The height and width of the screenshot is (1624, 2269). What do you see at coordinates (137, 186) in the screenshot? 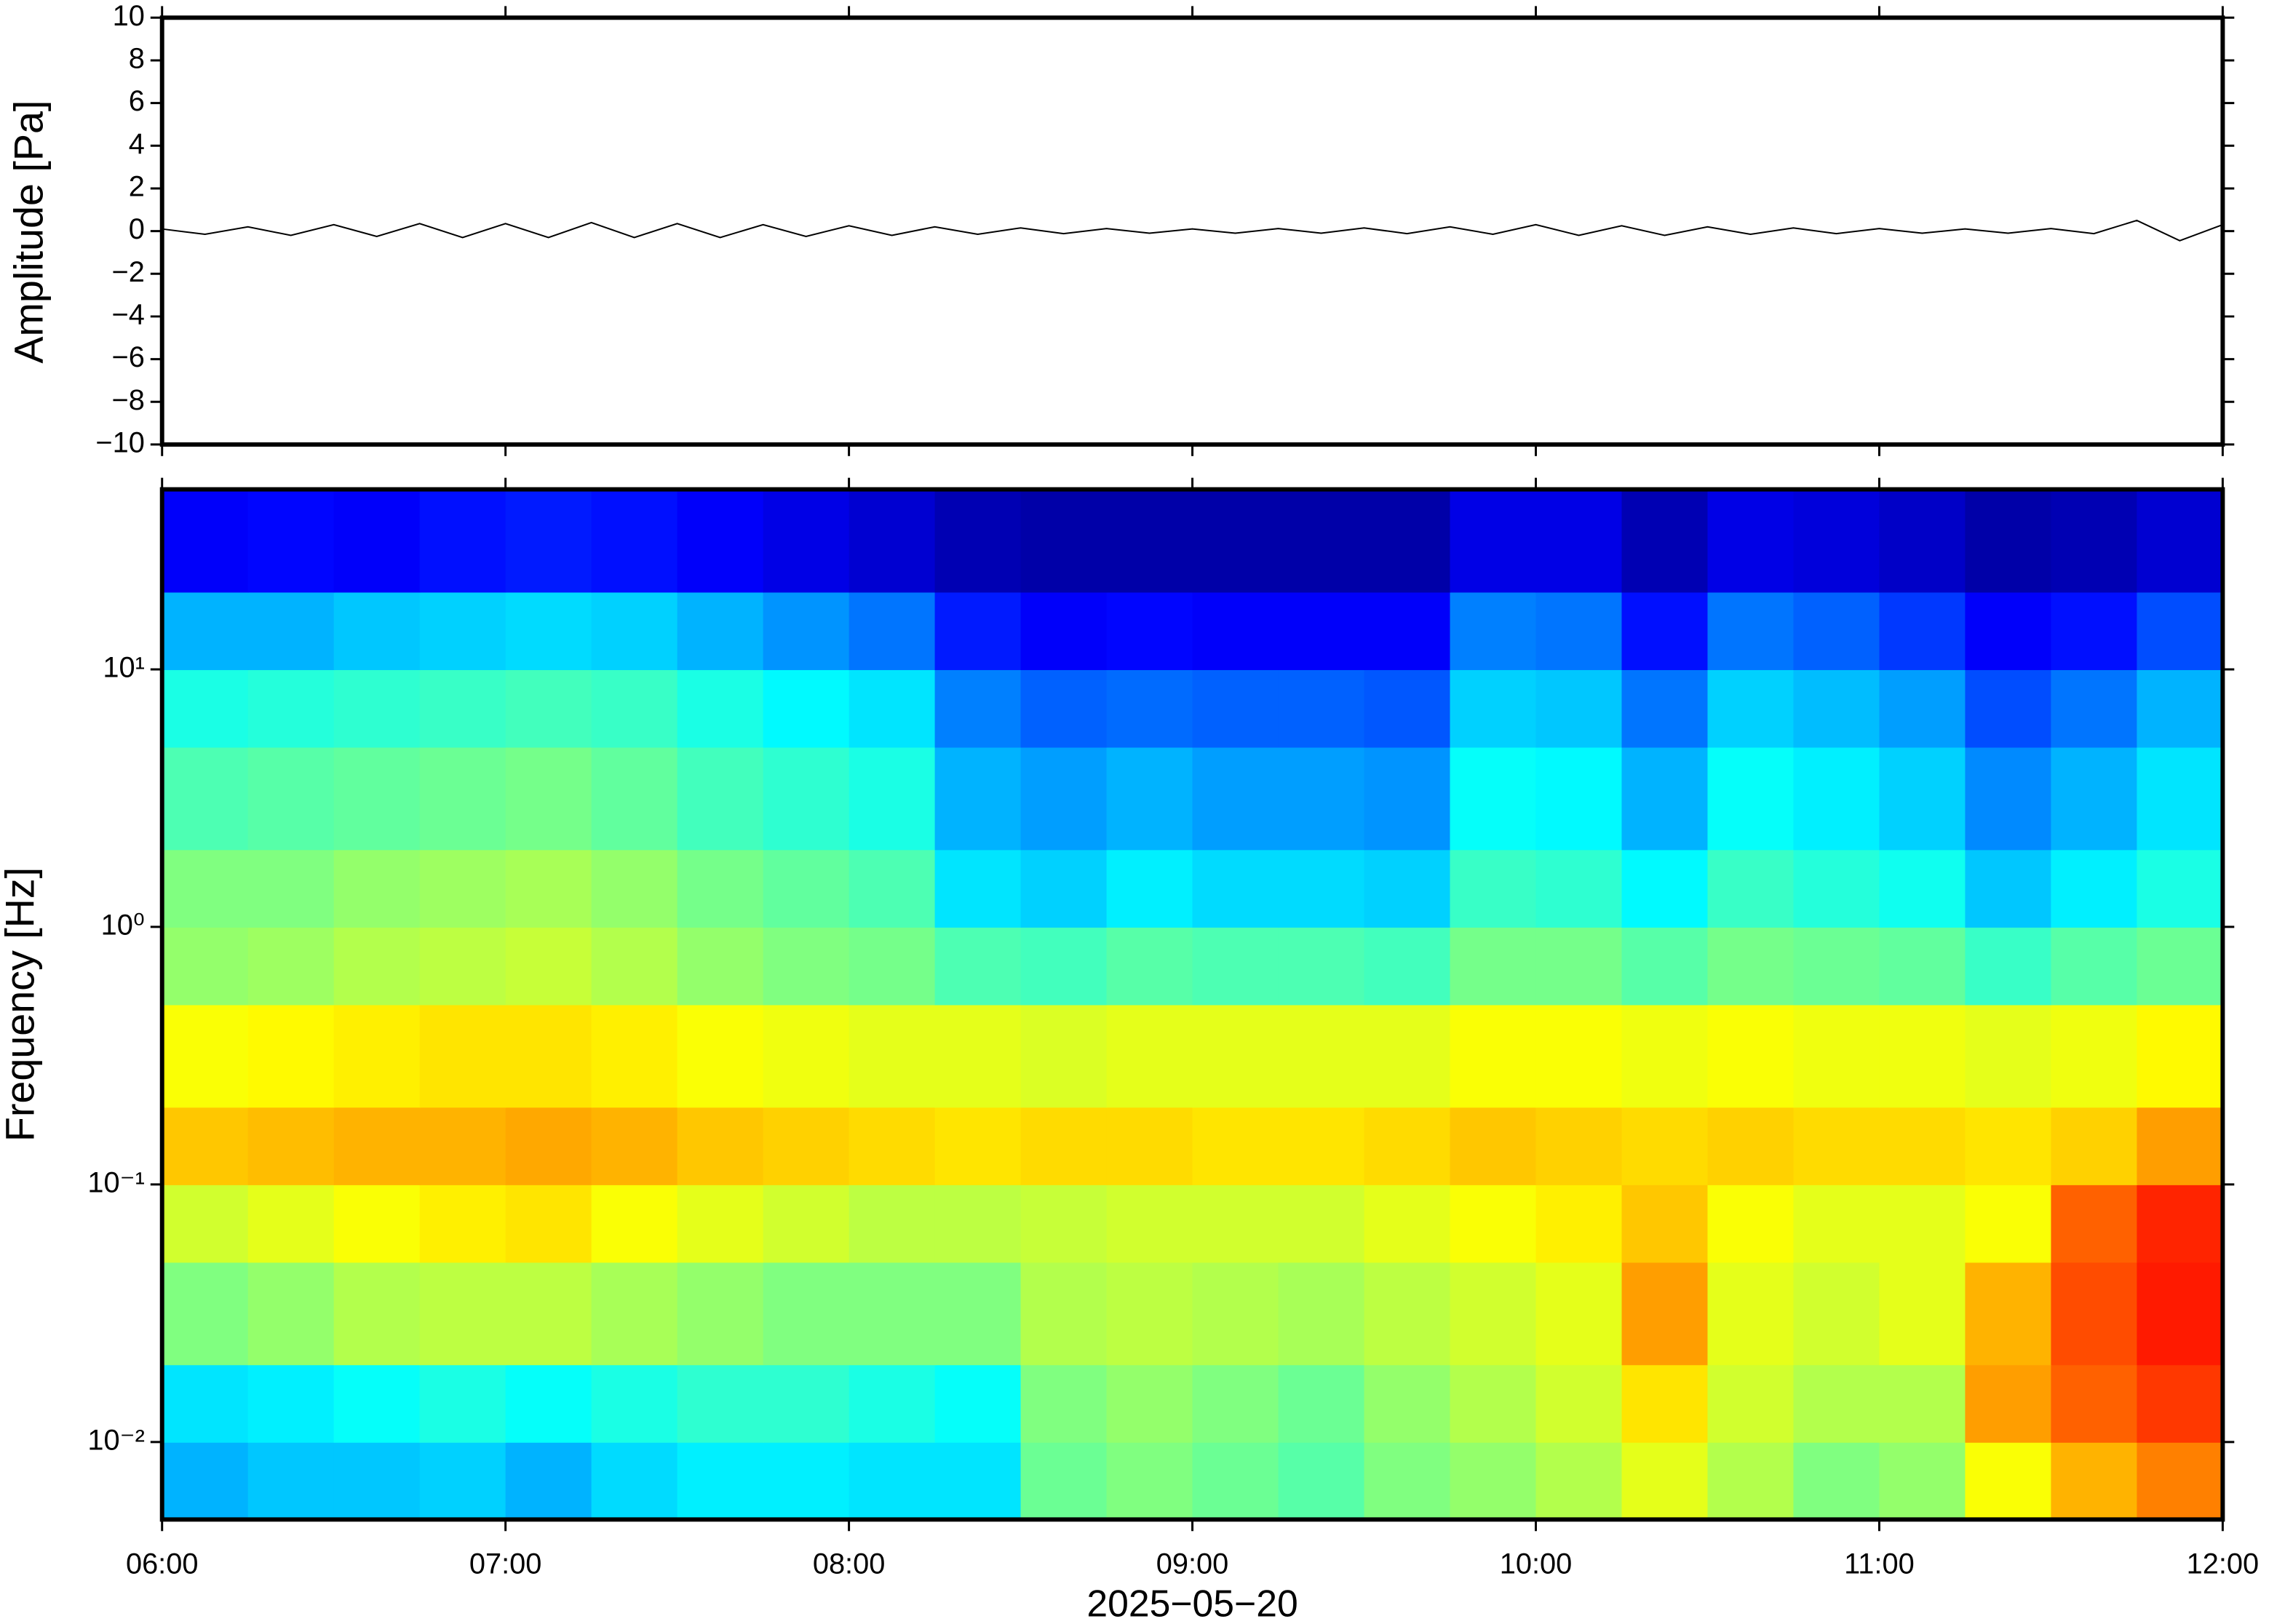
I see `y-tick-label: 2` at bounding box center [137, 186].